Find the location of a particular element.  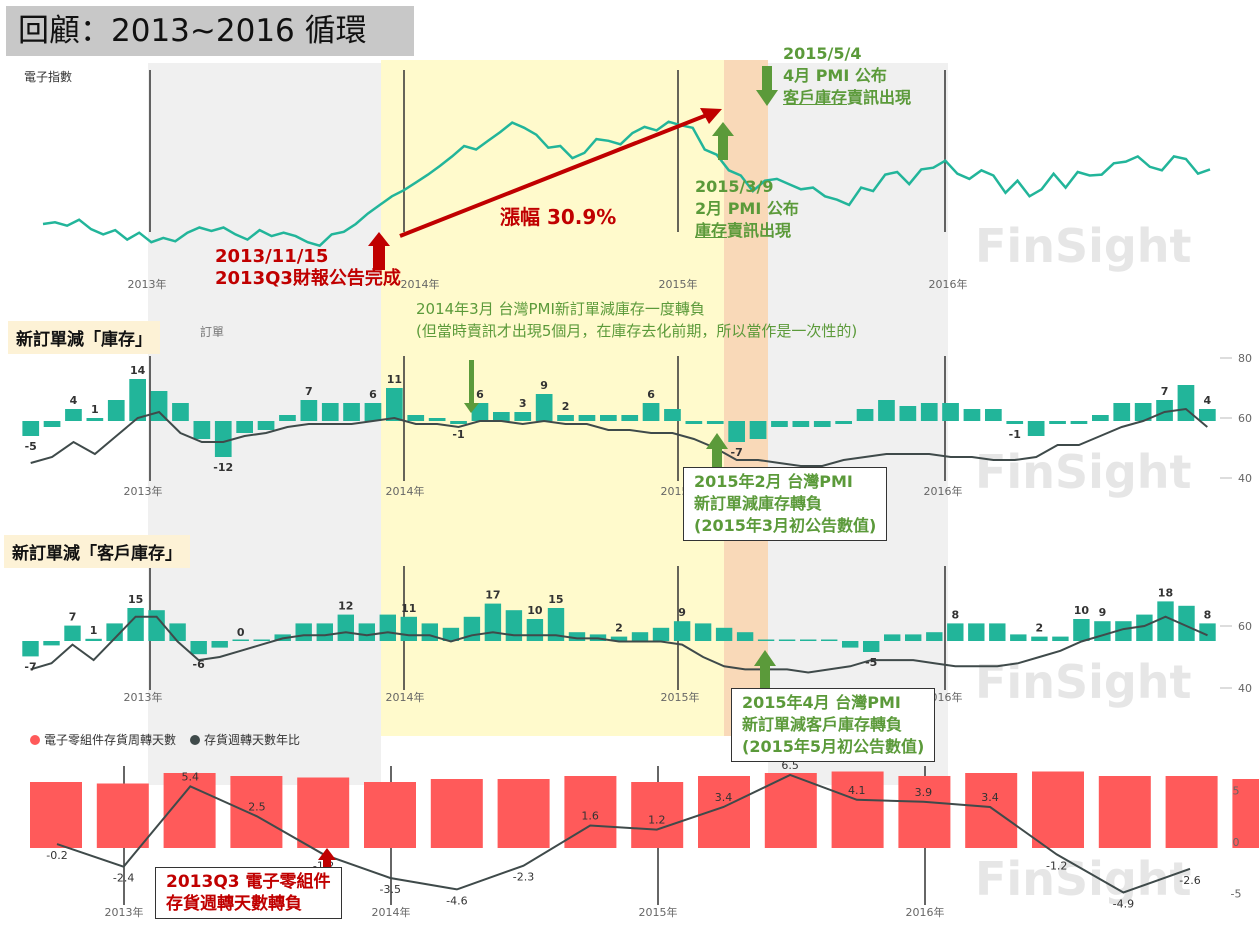

p2-label-3: 14 is located at coordinates (138, 370).